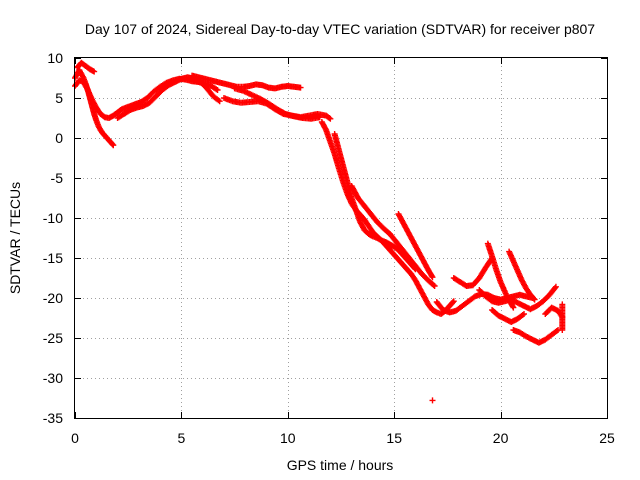 This screenshot has width=640, height=480. I want to click on series-sat-s, so click(554, 312).